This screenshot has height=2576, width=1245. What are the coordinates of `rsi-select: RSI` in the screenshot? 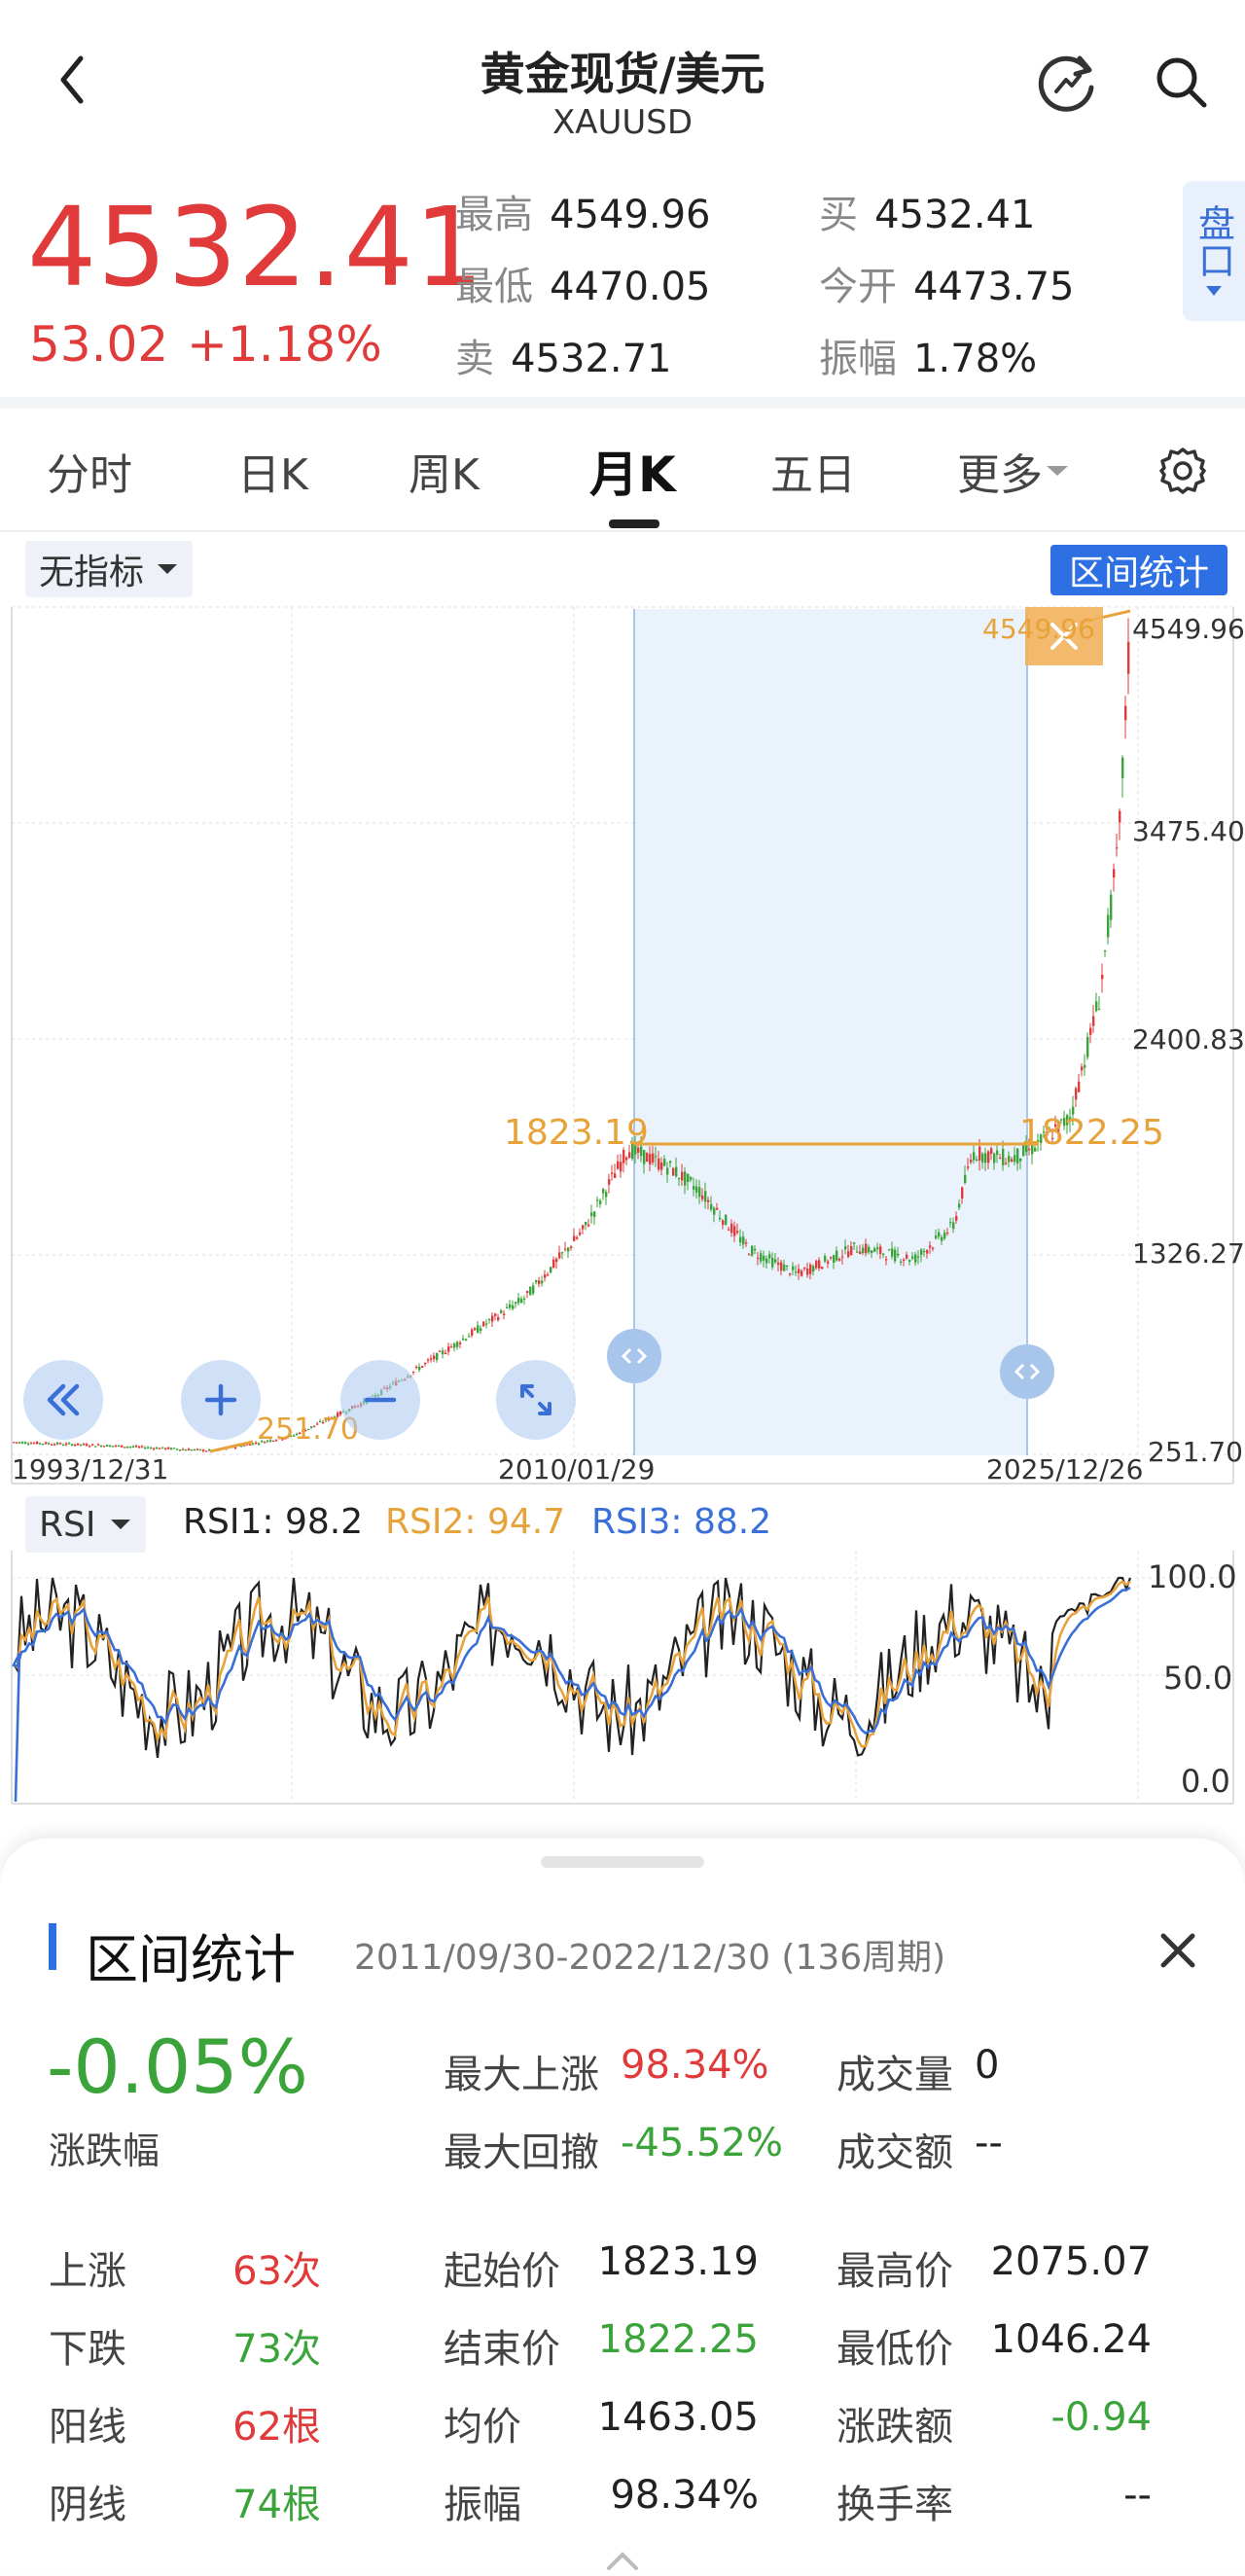 It's located at (86, 1524).